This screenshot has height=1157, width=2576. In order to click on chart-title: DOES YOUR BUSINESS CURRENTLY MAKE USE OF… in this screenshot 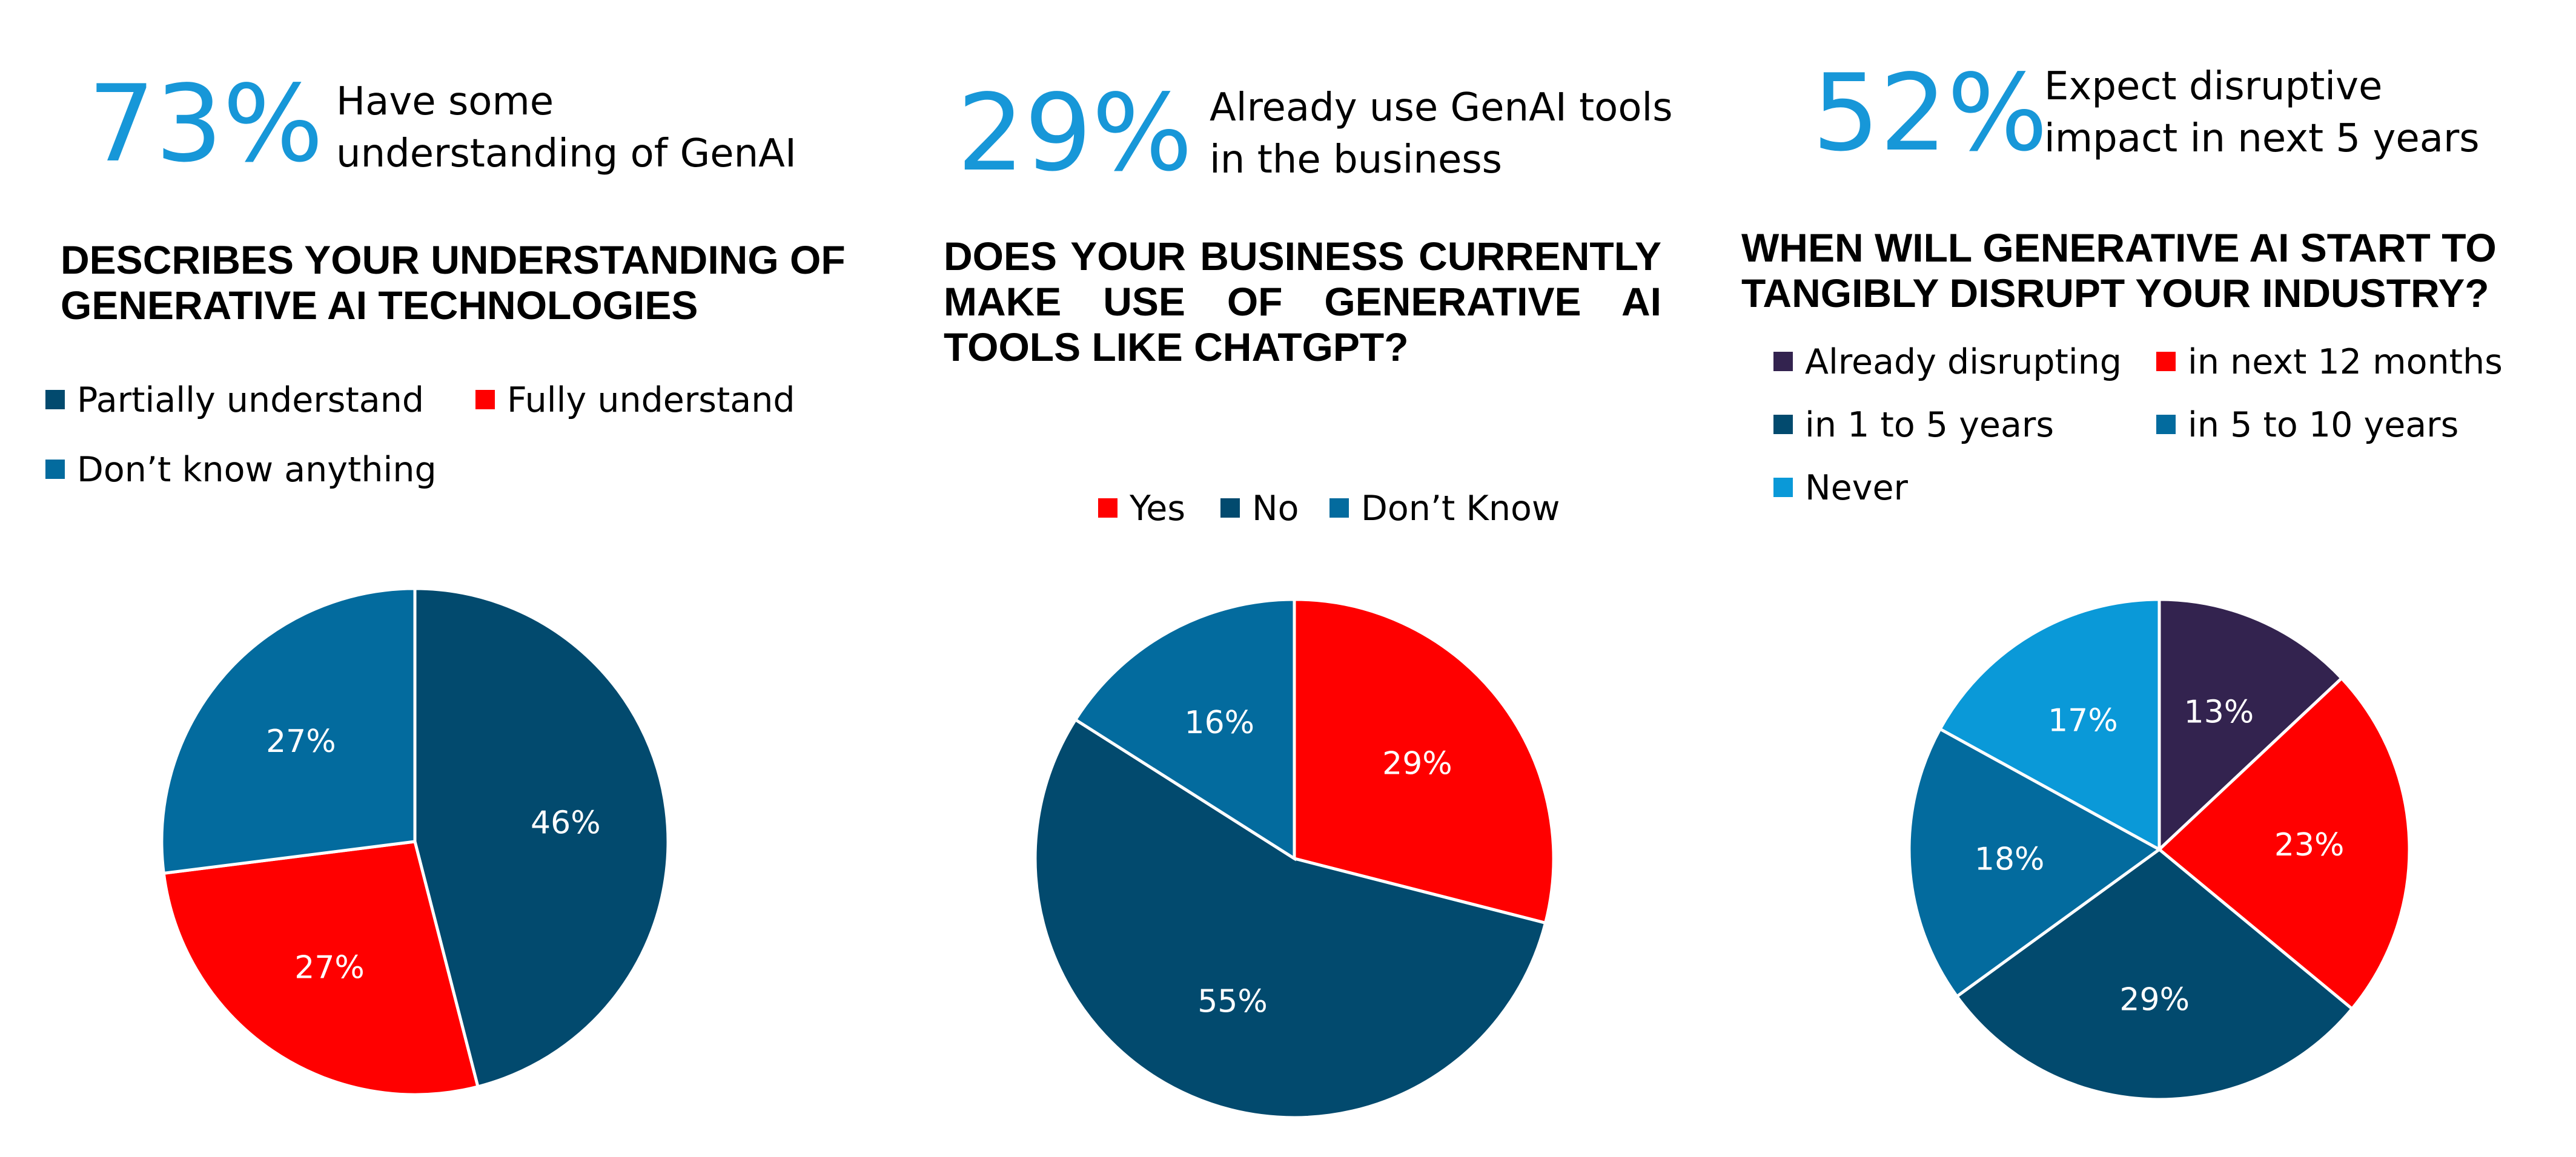, I will do `click(1302, 302)`.